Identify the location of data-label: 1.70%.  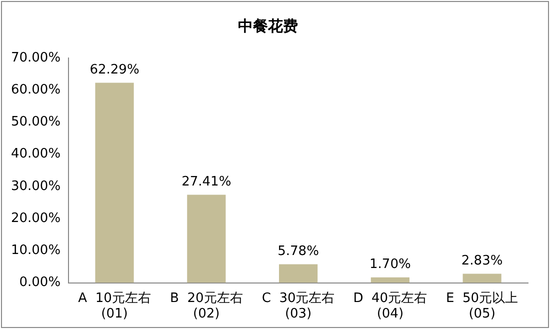
(390, 264).